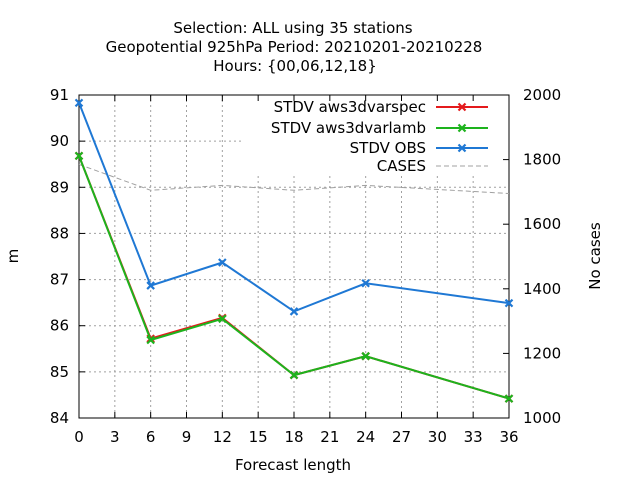 The height and width of the screenshot is (480, 640). What do you see at coordinates (294, 178) in the screenshot?
I see `series-line` at bounding box center [294, 178].